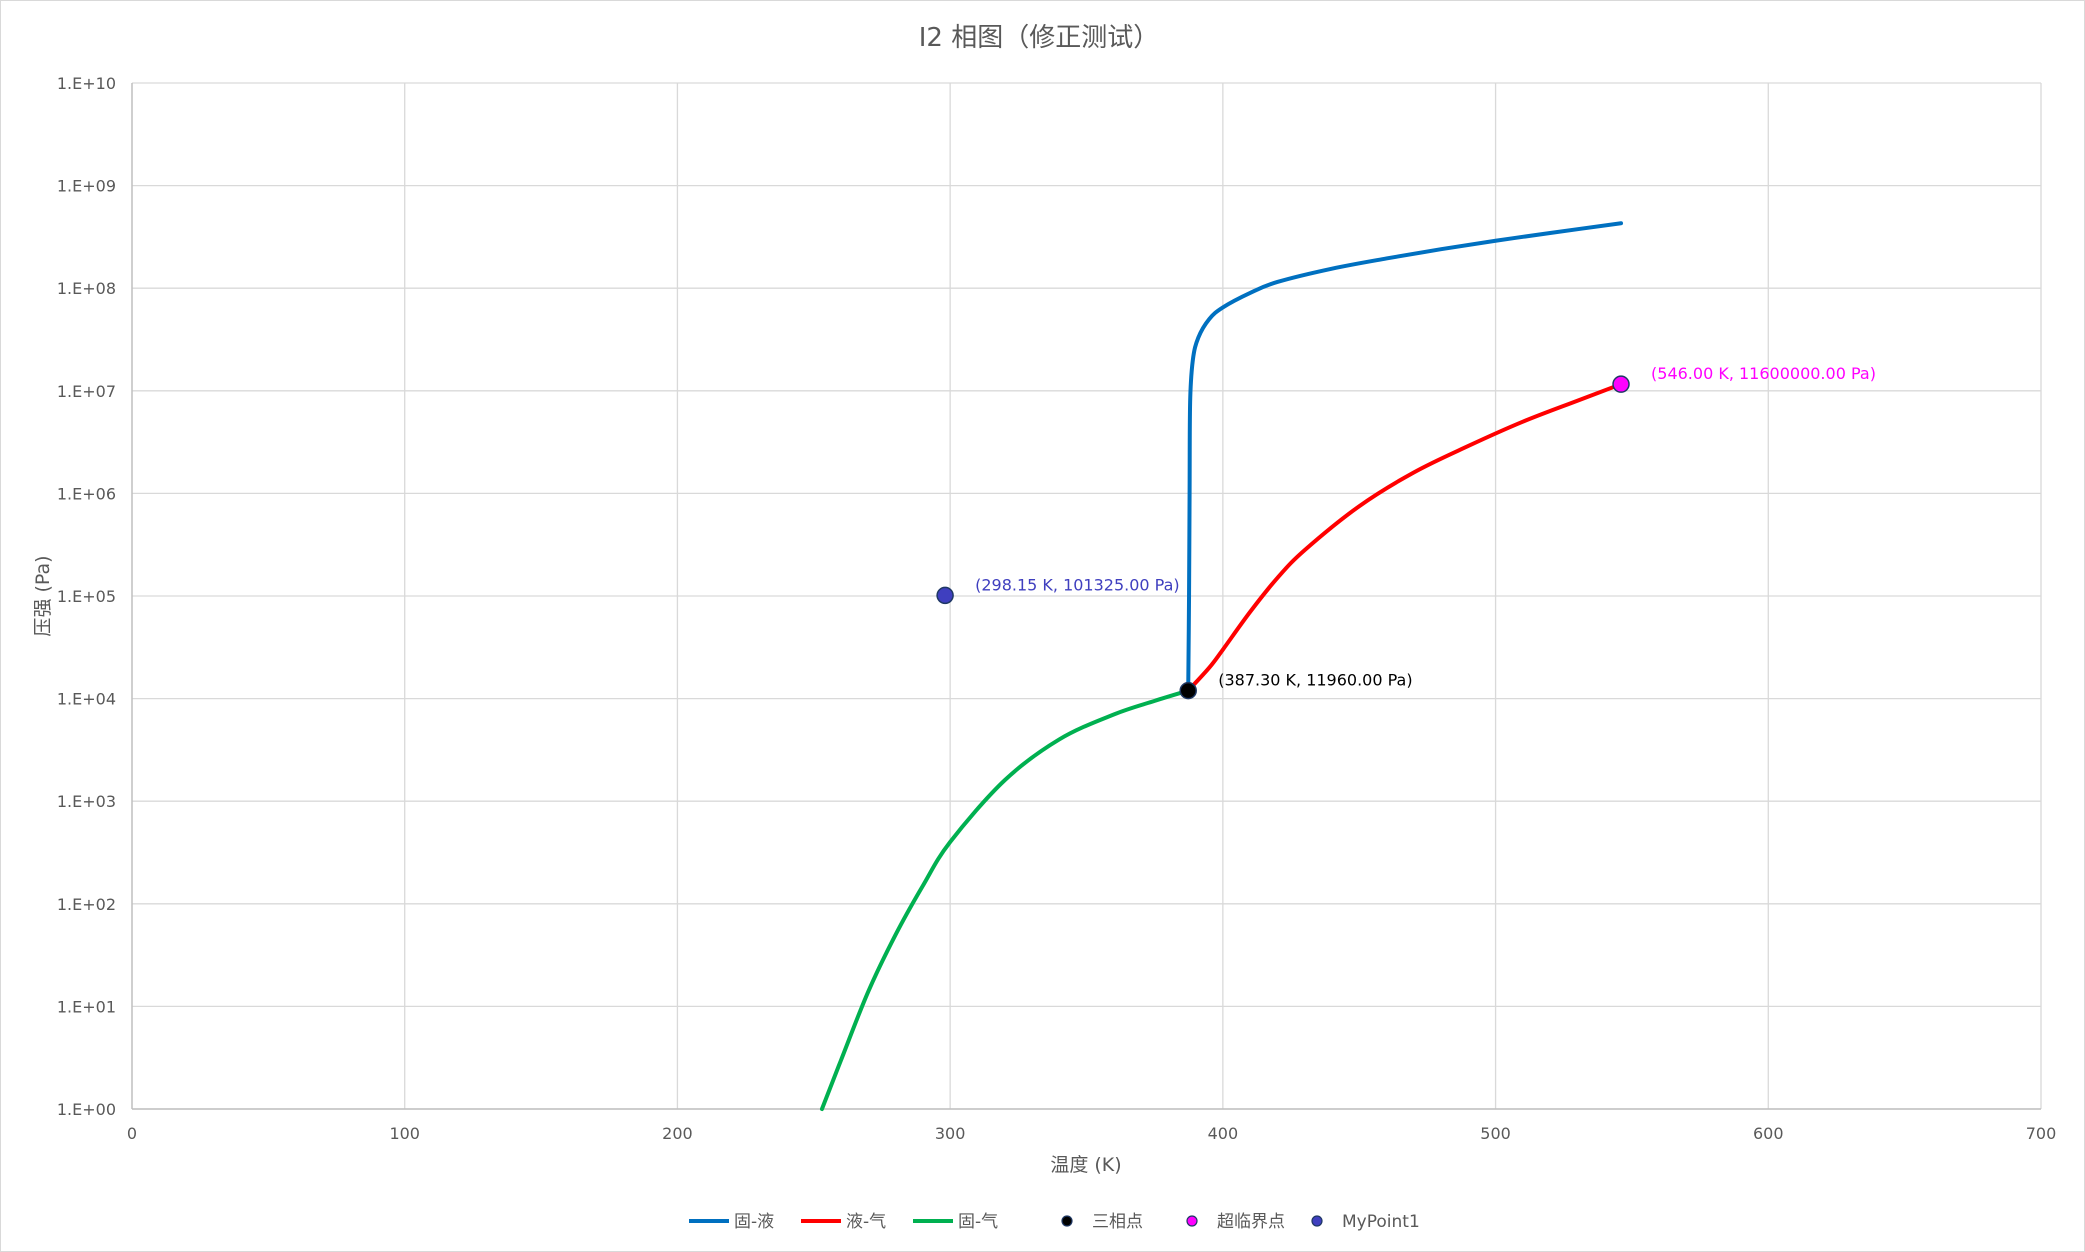 The image size is (2085, 1252). Describe the element at coordinates (1077, 584) in the screenshot. I see `data-label-3: (298.15 K, 101325.00 Pa)` at that location.